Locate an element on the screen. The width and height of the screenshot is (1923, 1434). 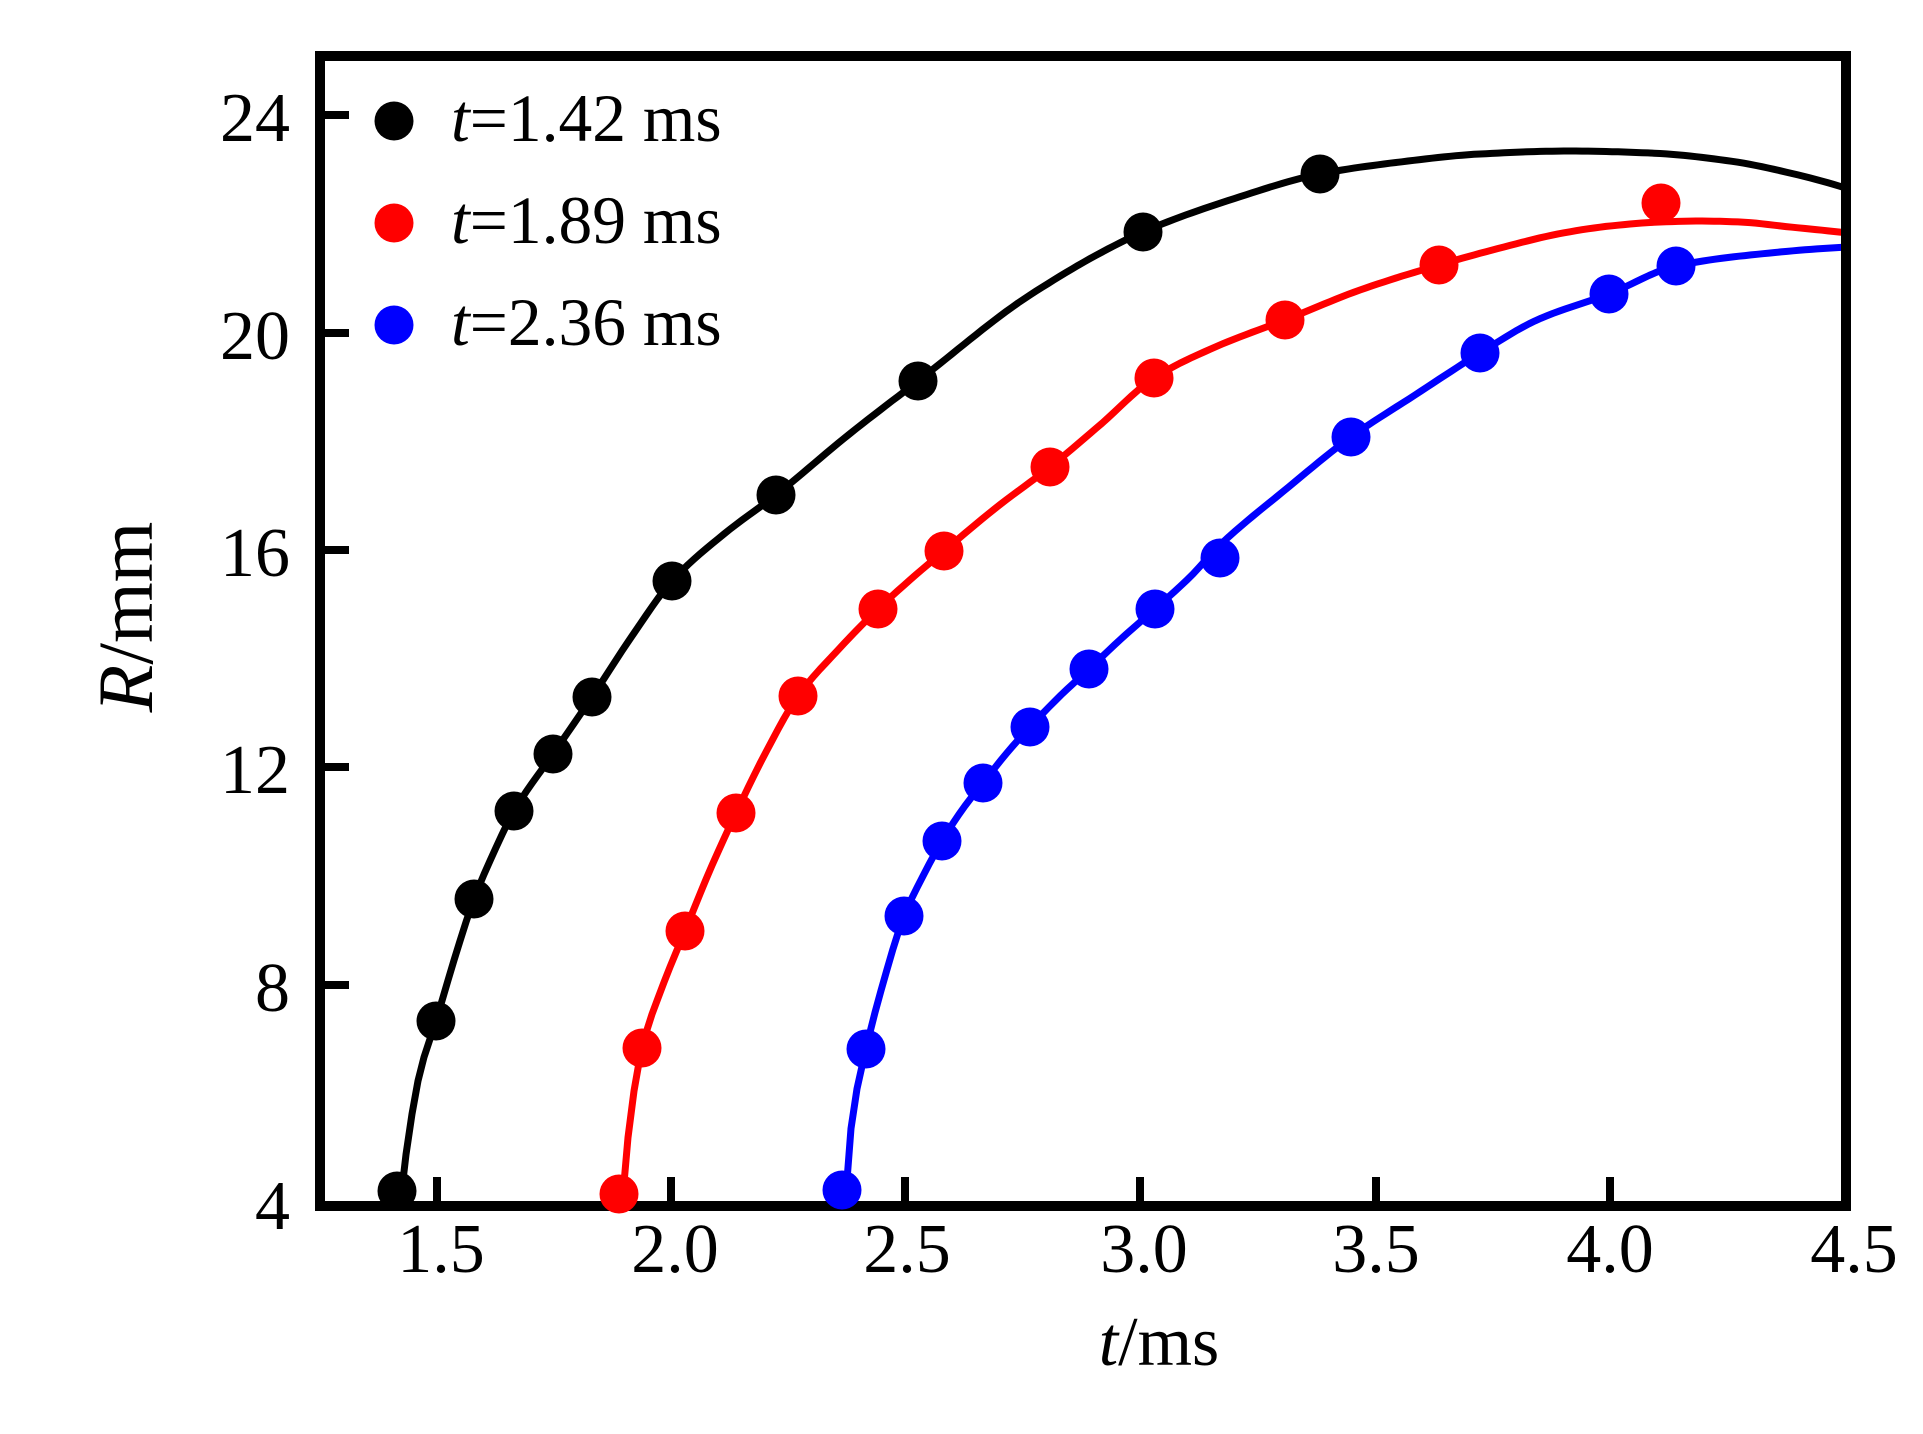
svg-text: 4 is located at coordinates (272, 1206).